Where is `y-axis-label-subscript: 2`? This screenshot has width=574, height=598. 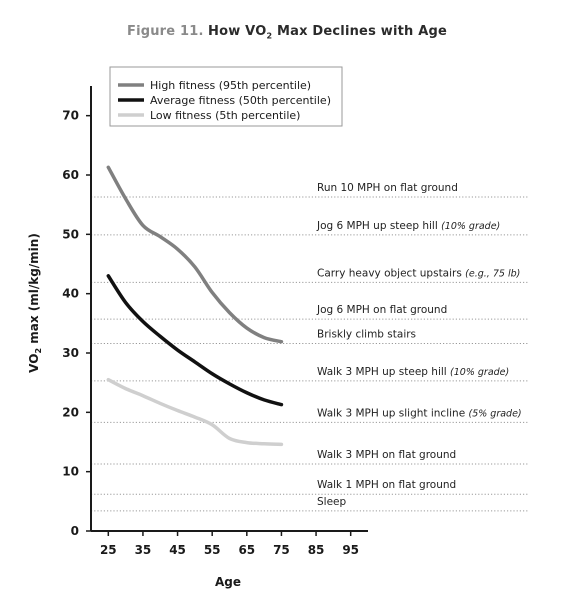 y-axis-label-subscript: 2 is located at coordinates (38, 351).